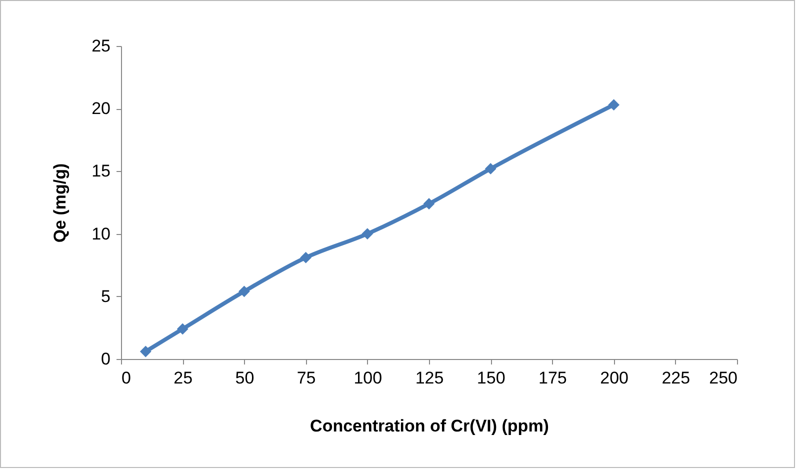 This screenshot has height=470, width=797. Describe the element at coordinates (552, 378) in the screenshot. I see `x-tick-label: 175` at that location.